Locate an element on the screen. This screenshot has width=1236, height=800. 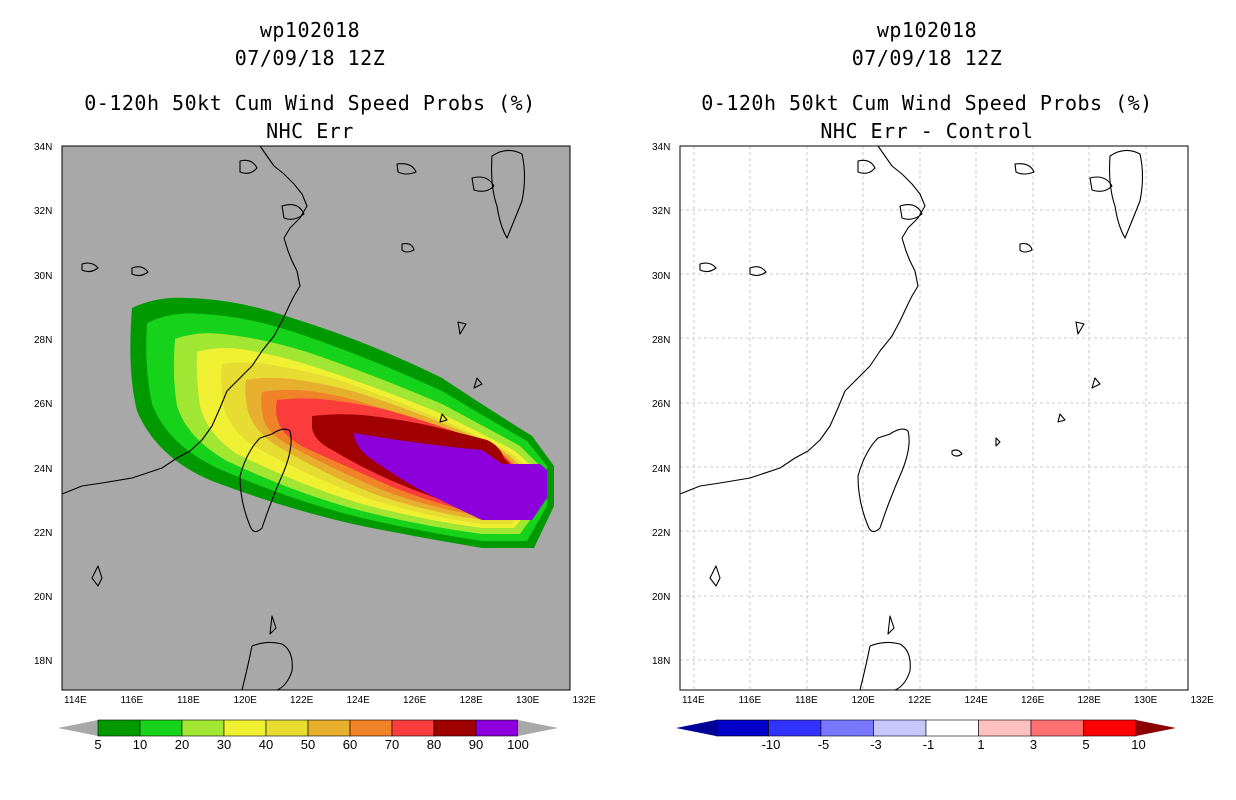
right-lon-label: 122E is located at coordinates (920, 700).